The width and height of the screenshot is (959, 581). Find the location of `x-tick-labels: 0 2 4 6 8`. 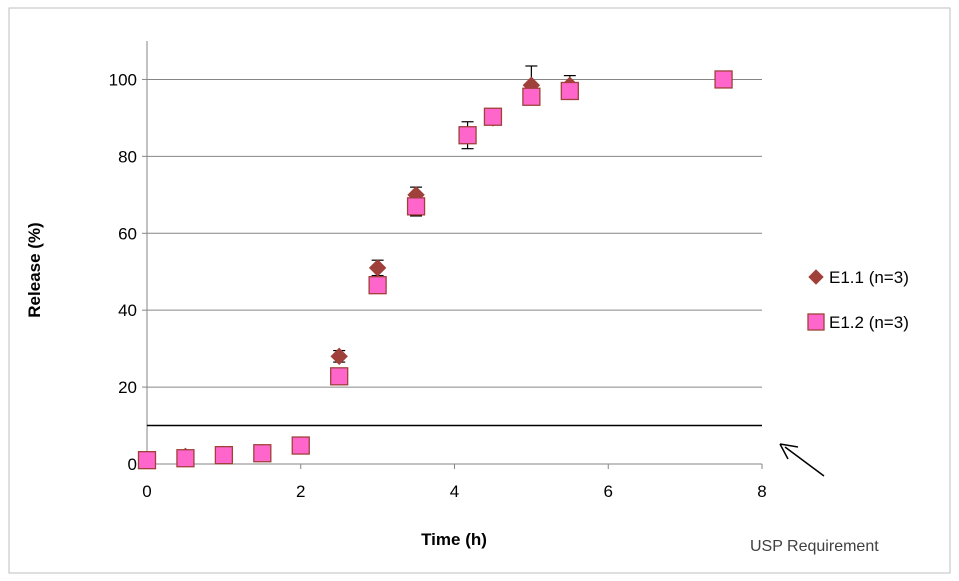

x-tick-labels: 0 2 4 6 8 is located at coordinates (454, 482).